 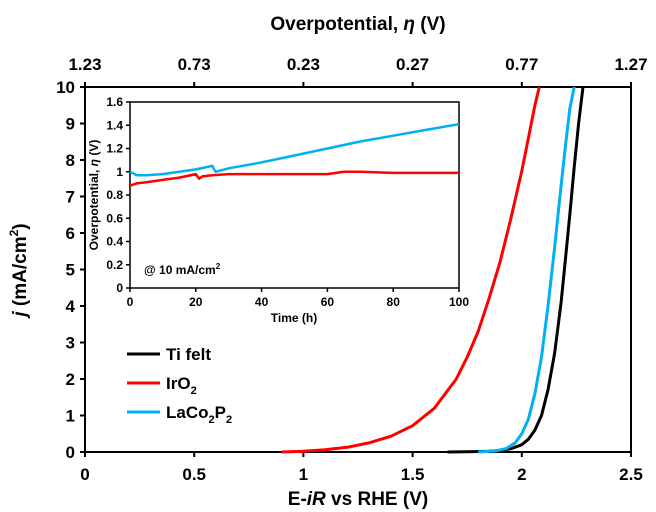 What do you see at coordinates (94, 195) in the screenshot?
I see `inset-y-axis-title: Overpotential, η (V)` at bounding box center [94, 195].